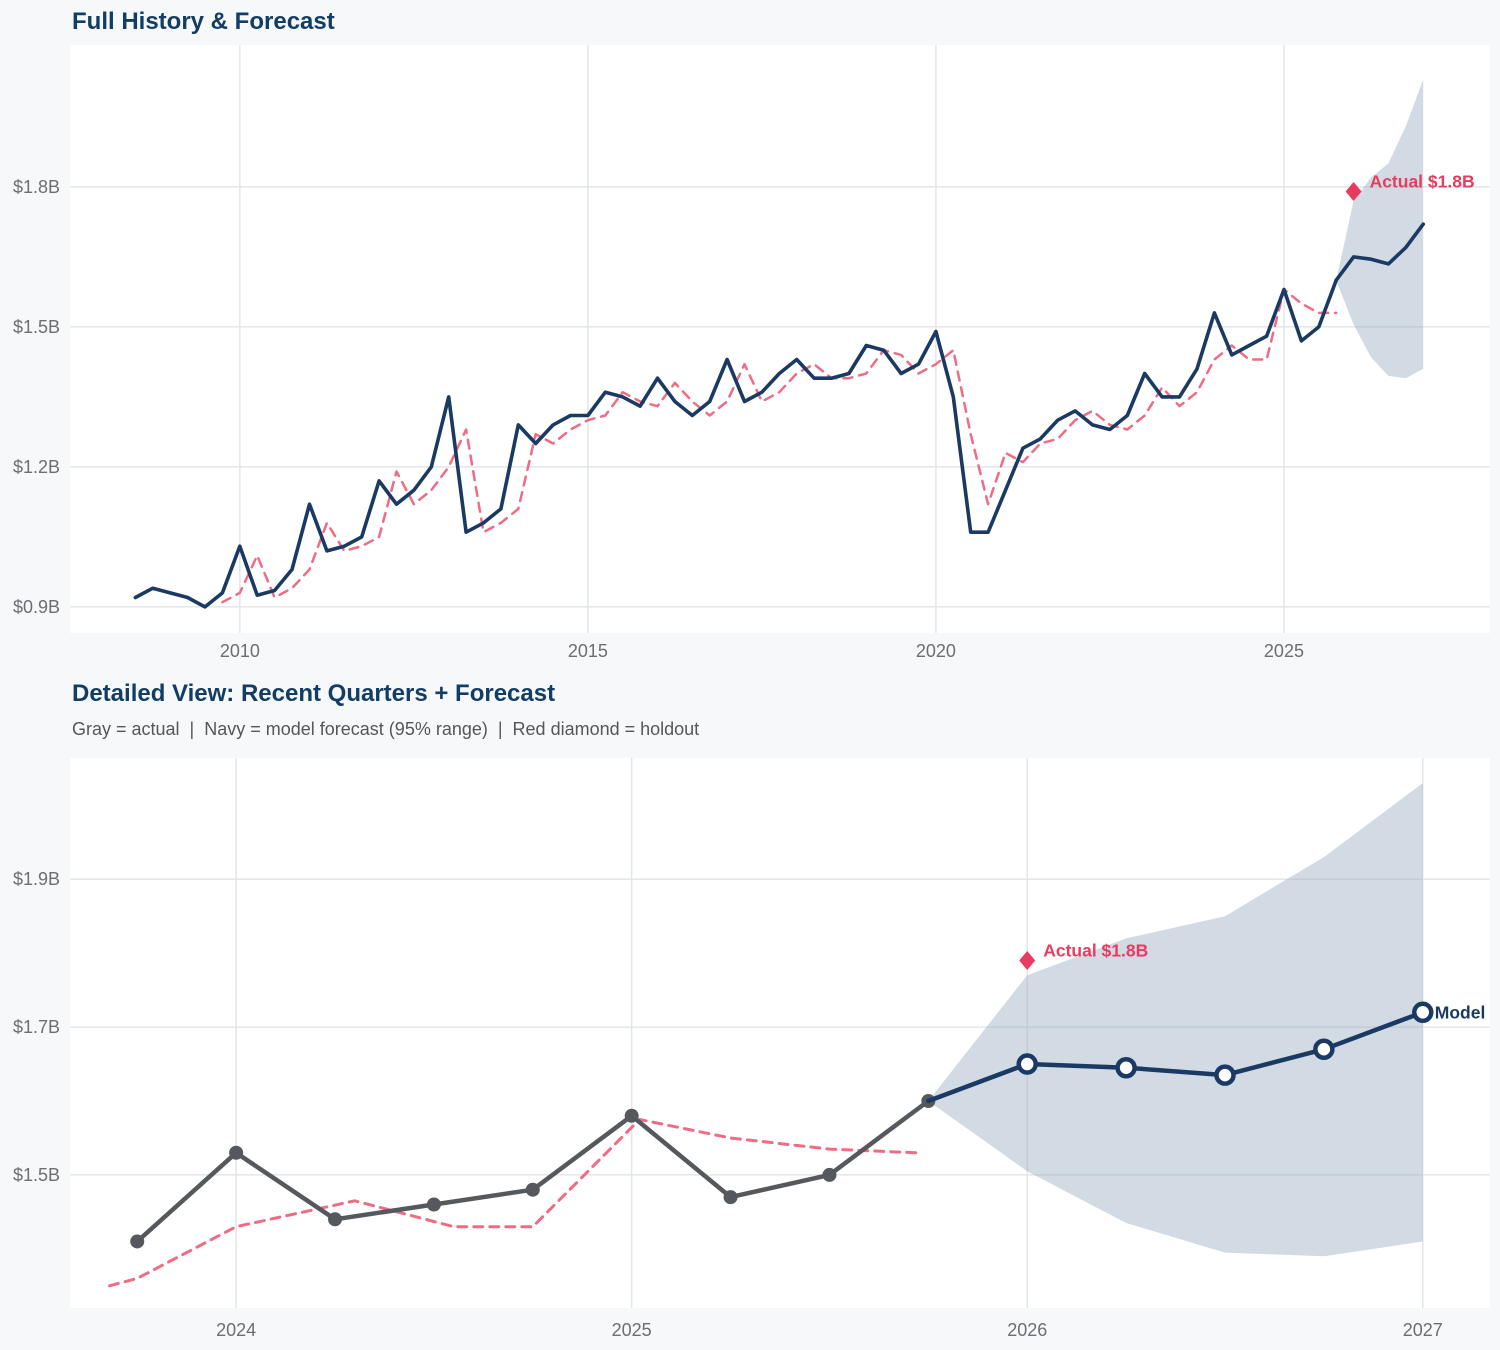 This screenshot has width=1500, height=1350. What do you see at coordinates (588, 651) in the screenshot?
I see `top-x-tick-label: 2015` at bounding box center [588, 651].